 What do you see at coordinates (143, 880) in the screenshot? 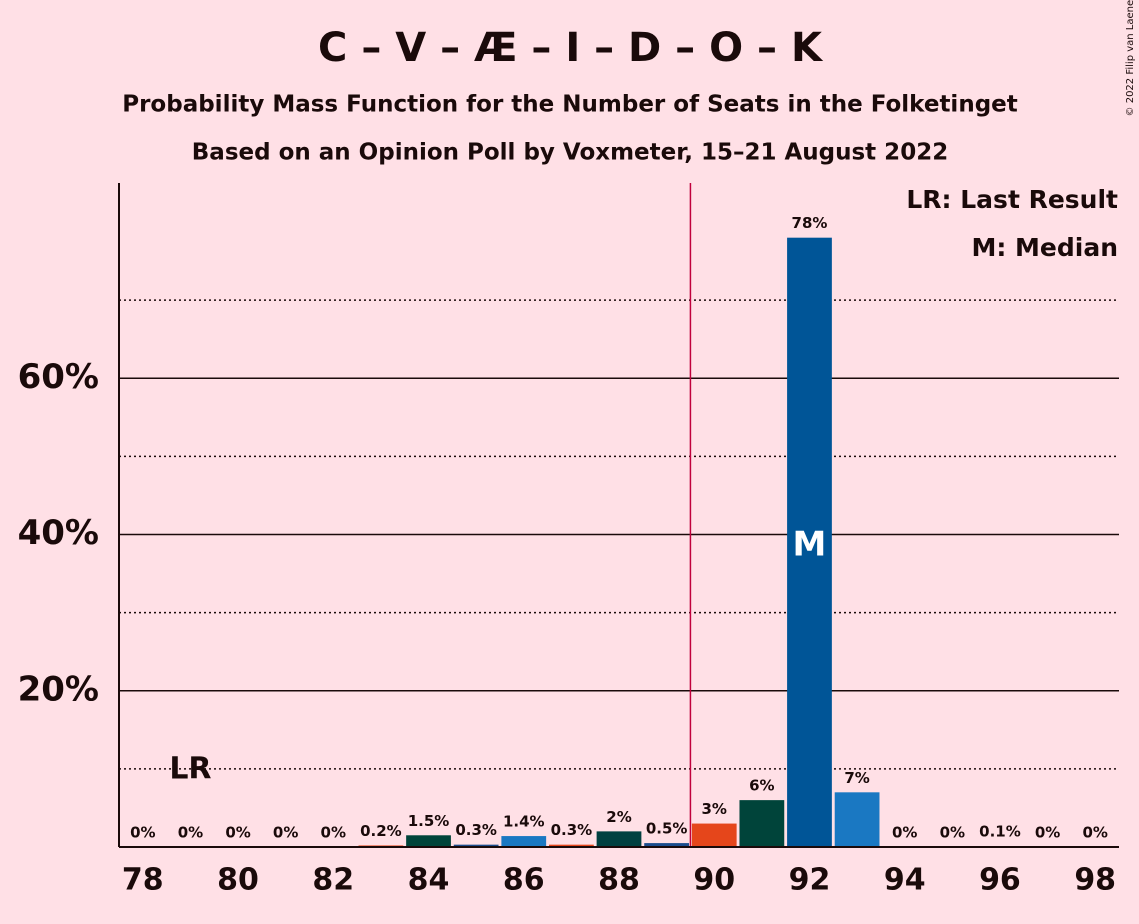
I see `x-tick-label: 78` at bounding box center [143, 880].